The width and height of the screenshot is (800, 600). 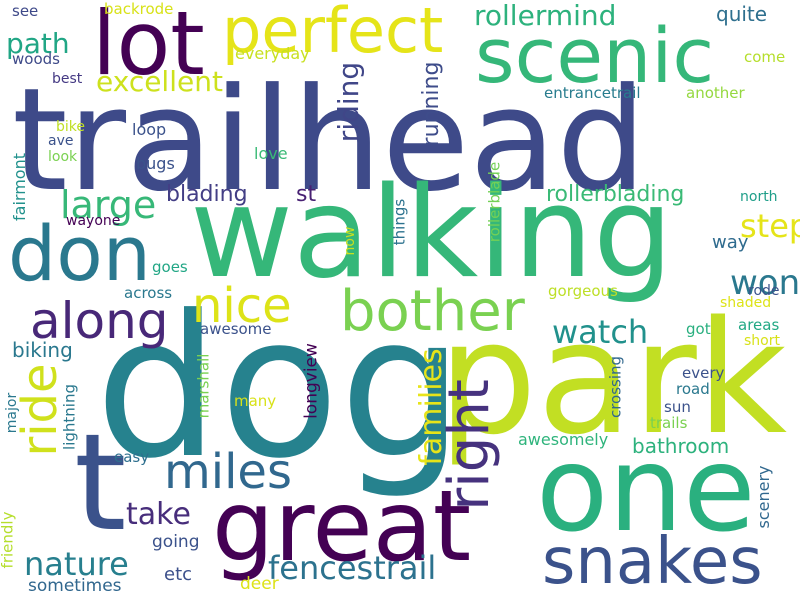 What do you see at coordinates (494, 202) in the screenshot?
I see `word-rollerblade: rollerblade` at bounding box center [494, 202].